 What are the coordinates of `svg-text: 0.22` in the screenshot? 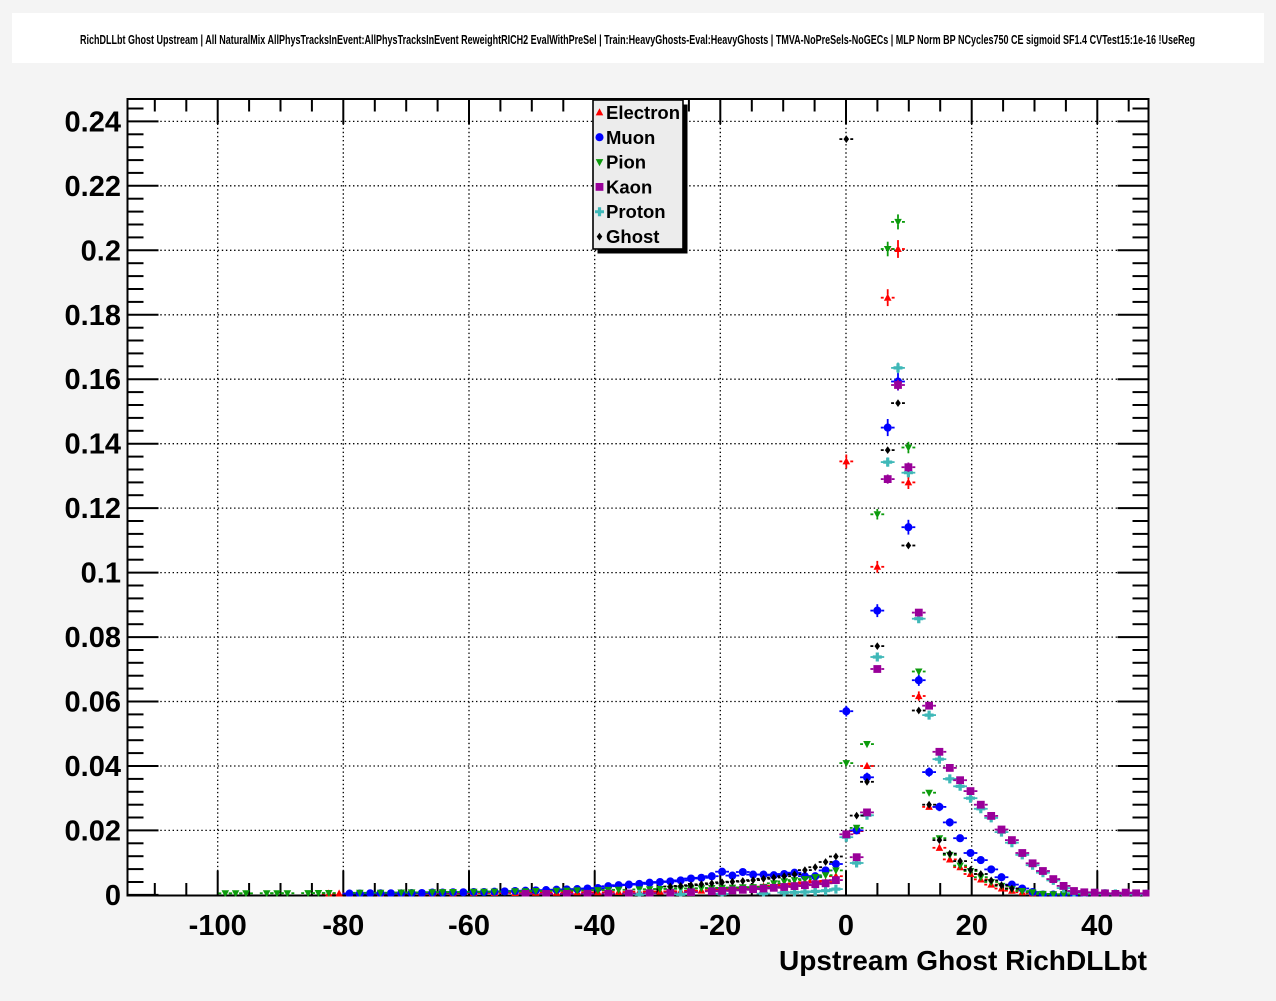 It's located at (93, 187).